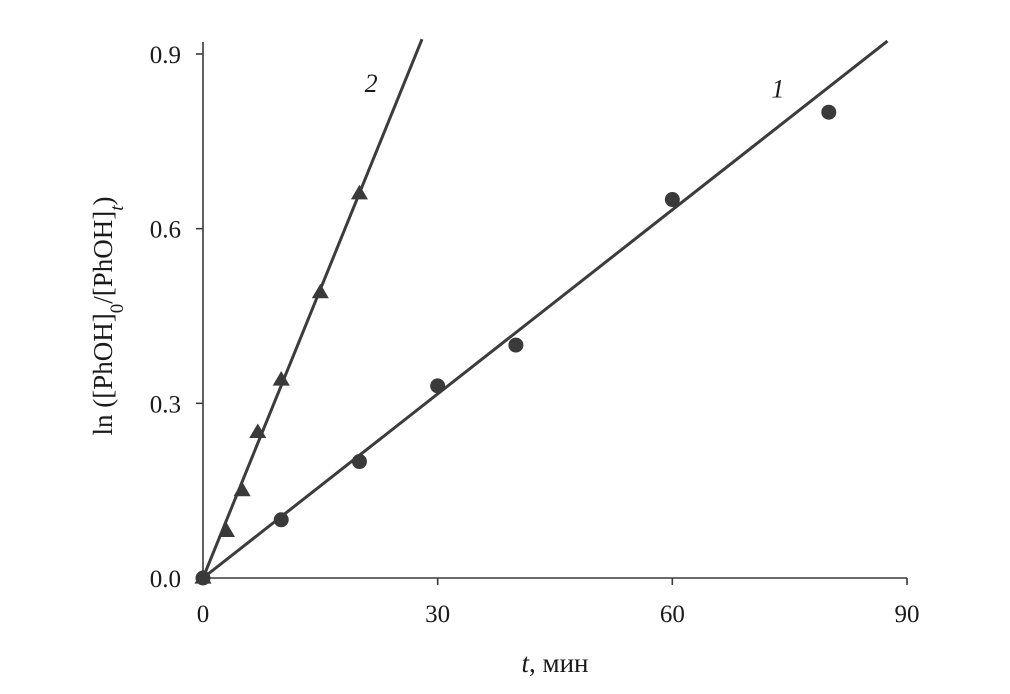 Image resolution: width=1010 pixels, height=694 pixels. Describe the element at coordinates (165, 230) in the screenshot. I see `y-tick-label: 0.6` at that location.